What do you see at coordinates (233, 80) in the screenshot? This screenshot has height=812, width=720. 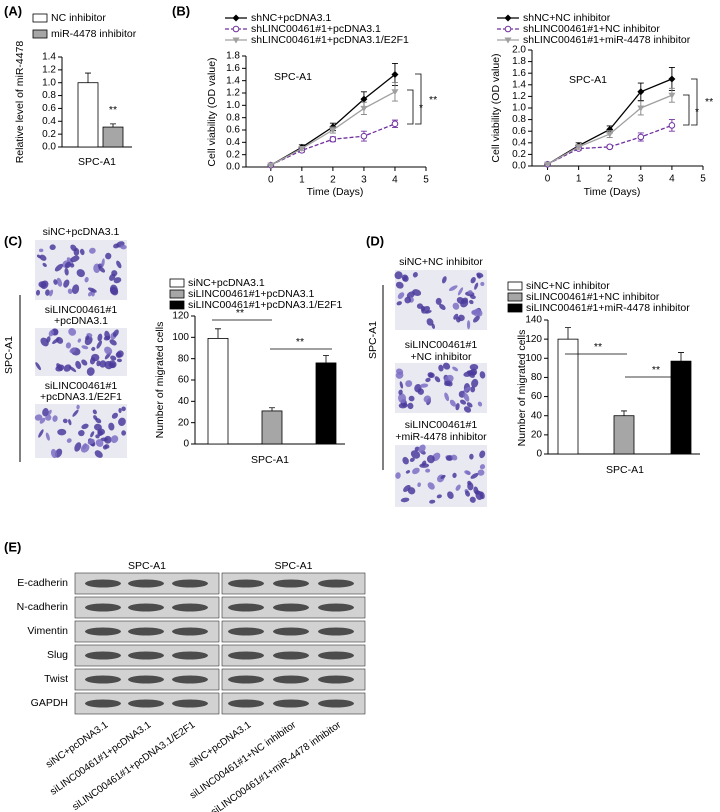 I see `y-tick-label: 1.4` at bounding box center [233, 80].